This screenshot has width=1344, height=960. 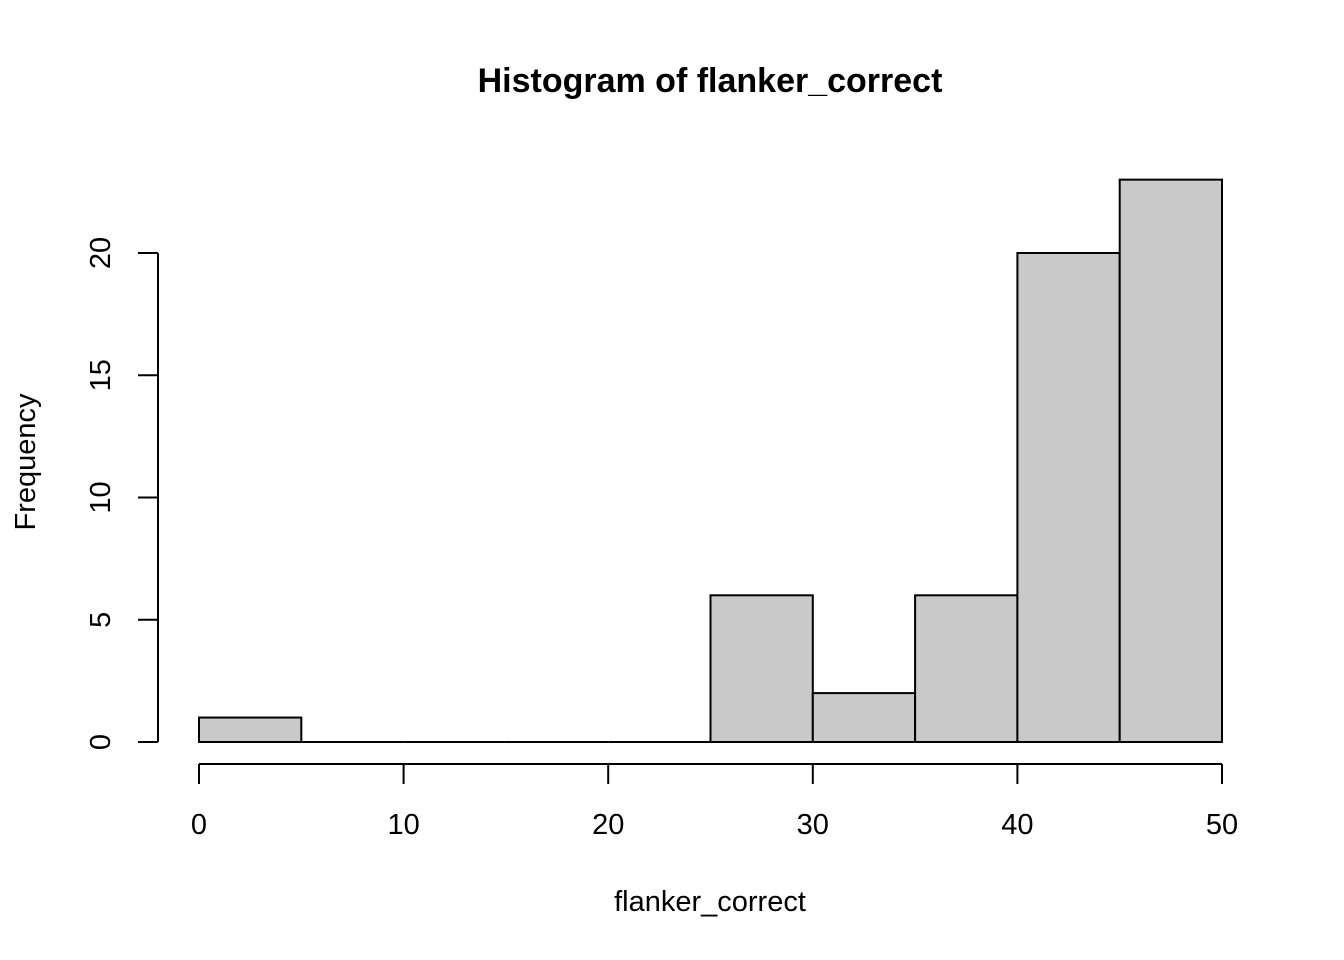 I want to click on x-tick-label: 0, so click(x=199, y=825).